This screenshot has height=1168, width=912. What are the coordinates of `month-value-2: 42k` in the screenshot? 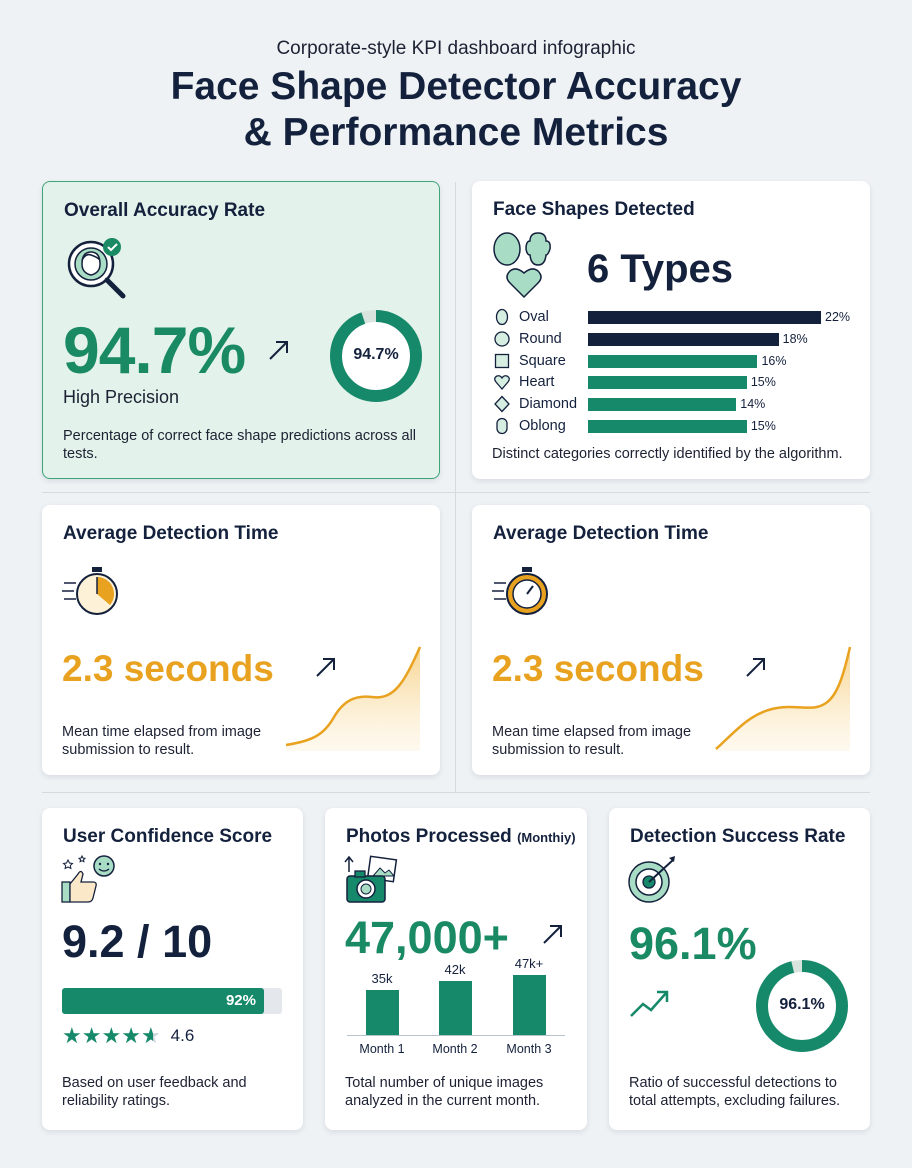 It's located at (455, 970).